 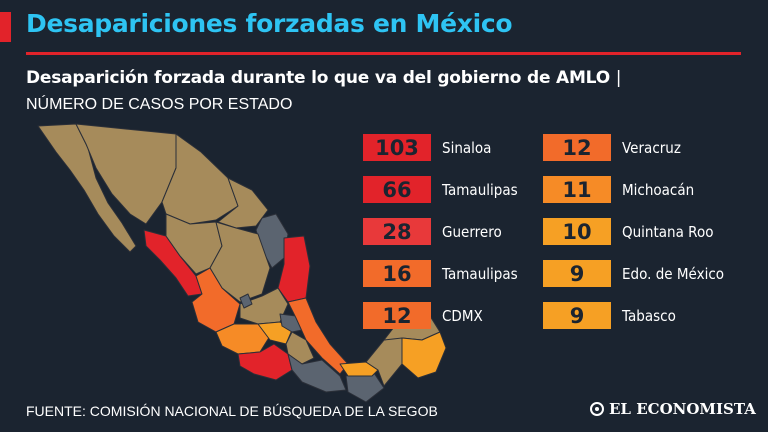 I want to click on header-accent-bar, so click(x=5, y=27).